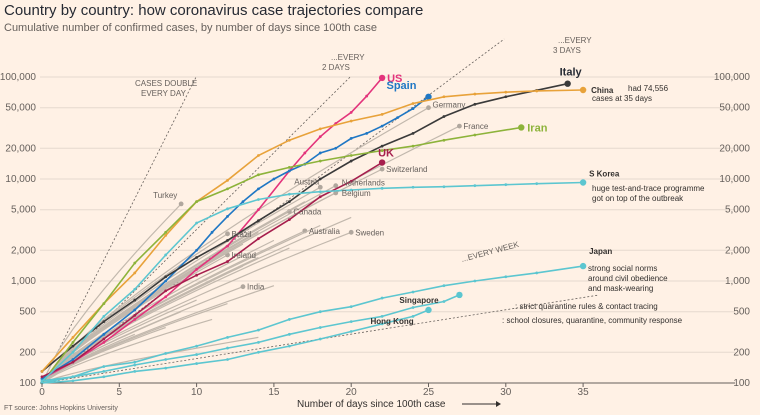  I want to click on series-label-italy: Italy, so click(571, 73).